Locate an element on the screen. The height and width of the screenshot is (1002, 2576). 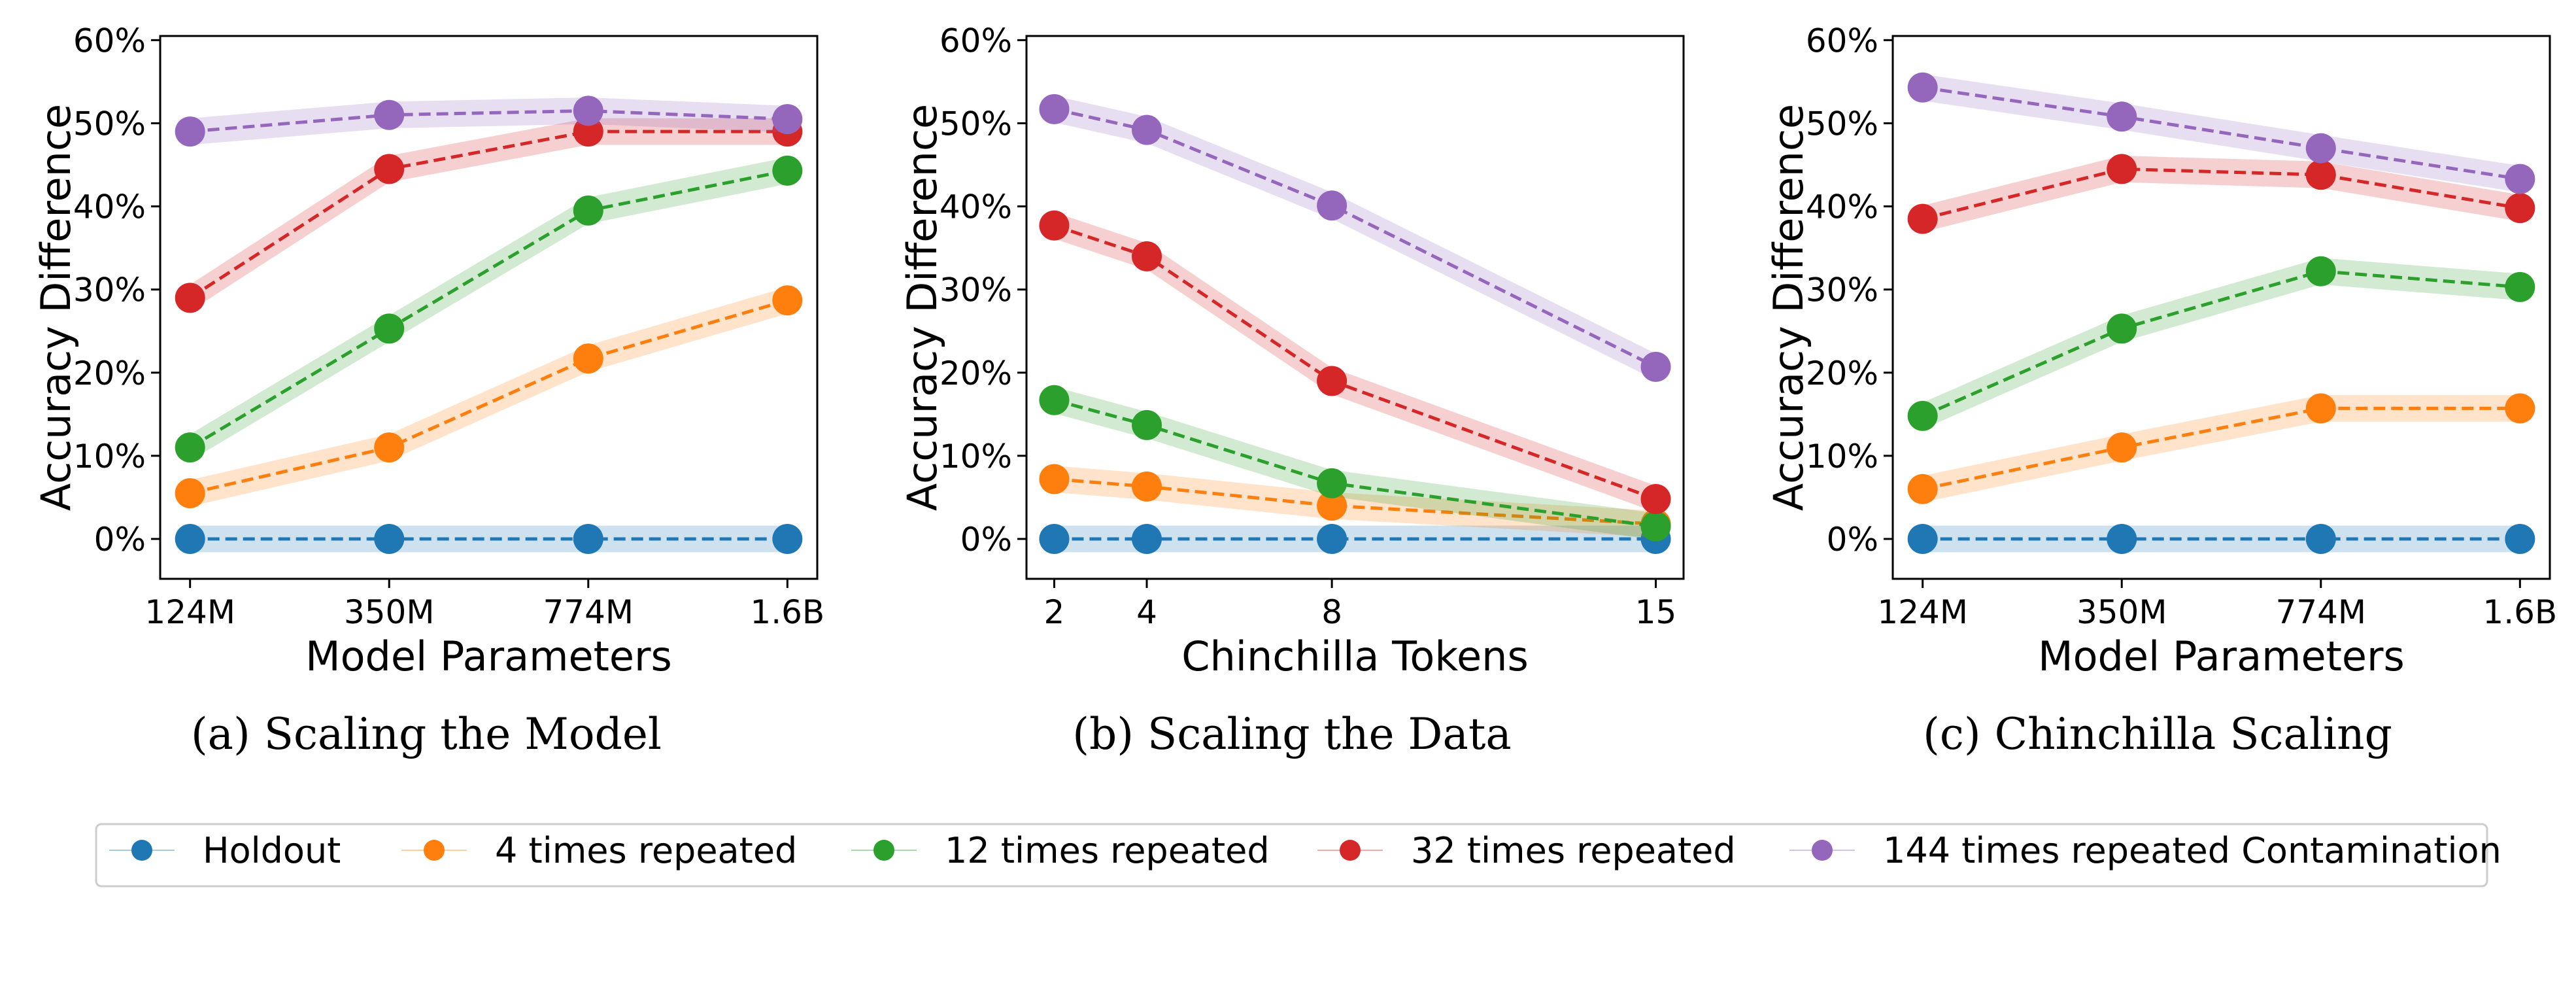
y-tick-label: 20% is located at coordinates (1842, 373).